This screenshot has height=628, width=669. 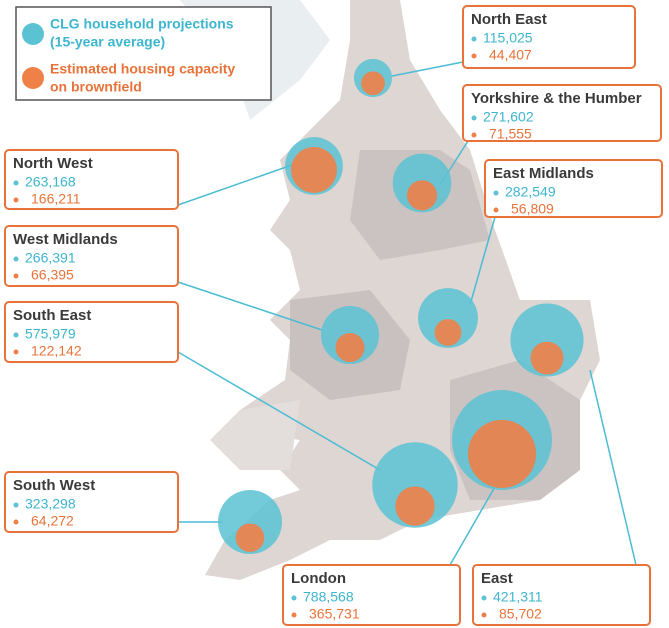 What do you see at coordinates (530, 192) in the screenshot?
I see `household-value: 282,549` at bounding box center [530, 192].